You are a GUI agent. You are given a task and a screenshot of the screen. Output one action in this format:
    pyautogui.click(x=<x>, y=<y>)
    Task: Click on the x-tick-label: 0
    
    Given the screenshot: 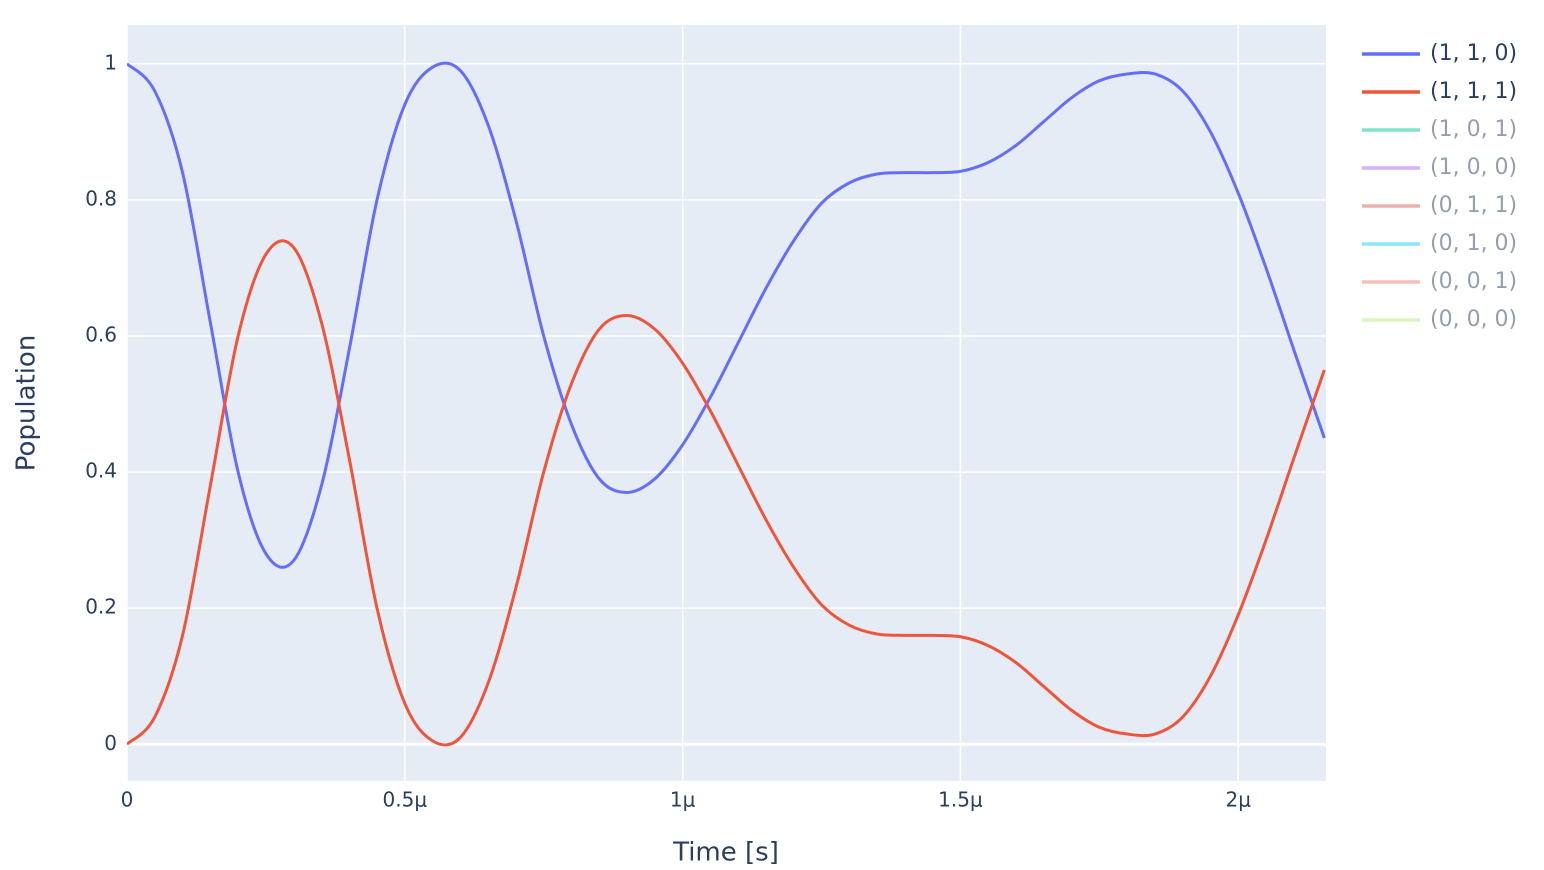 What is the action you would take?
    pyautogui.click(x=127, y=800)
    